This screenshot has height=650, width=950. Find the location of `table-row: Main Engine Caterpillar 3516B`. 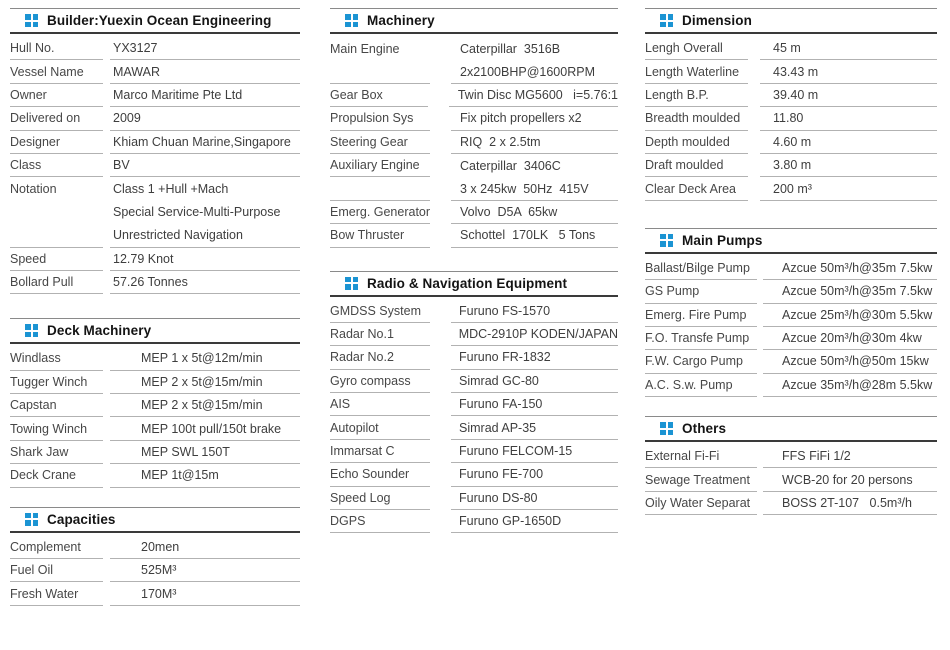

table-row: Main Engine Caterpillar 3516B is located at coordinates (474, 48).